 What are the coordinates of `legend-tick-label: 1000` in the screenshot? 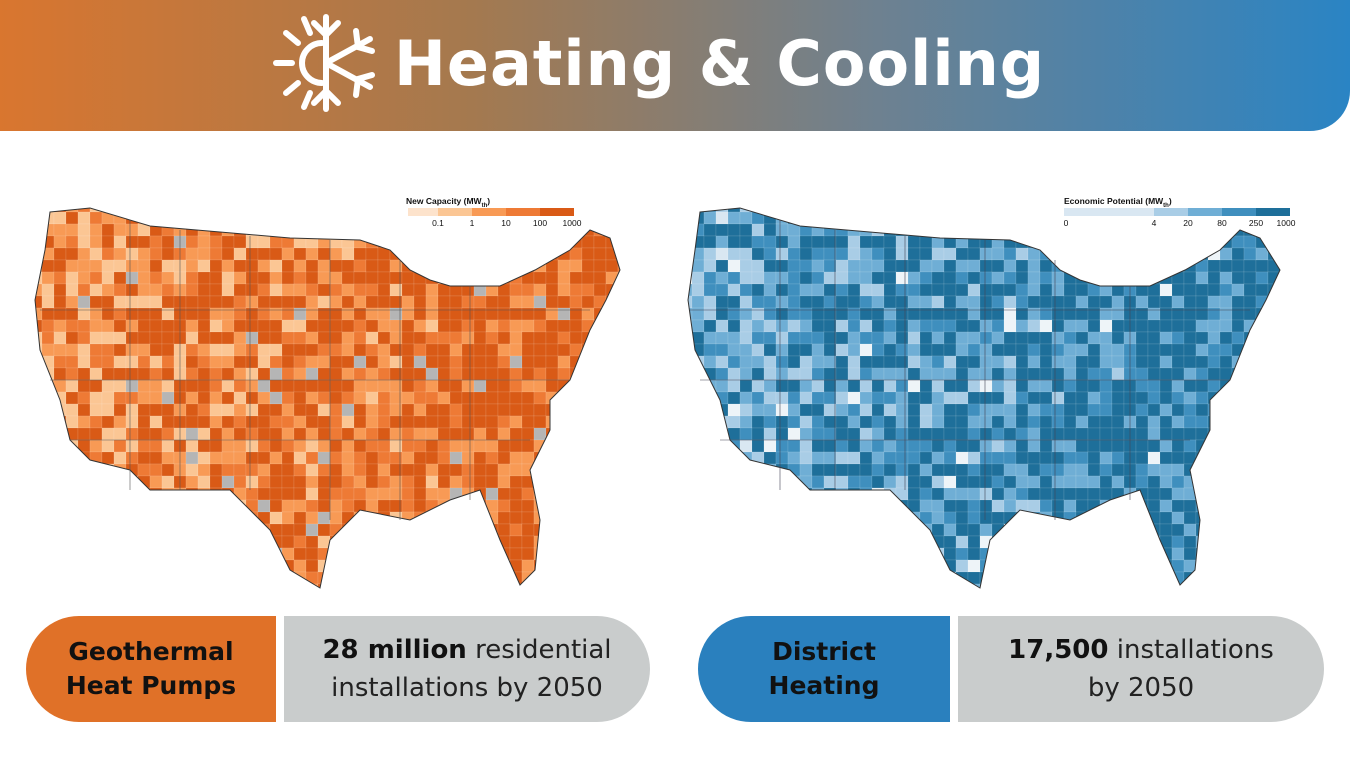 It's located at (572, 223).